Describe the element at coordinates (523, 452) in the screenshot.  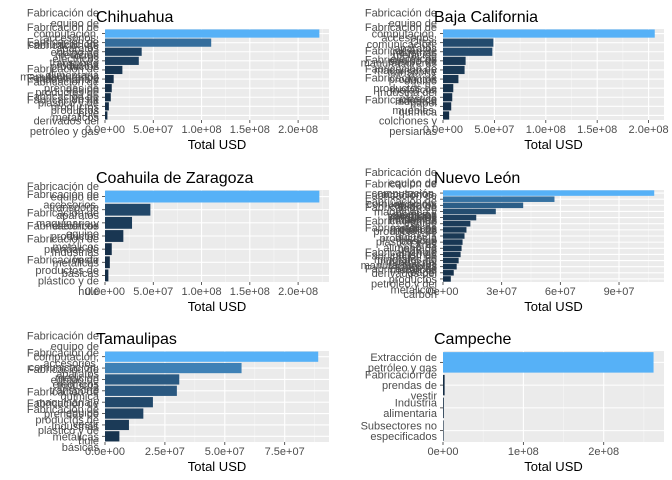
I see `x-tick-label: 1e+08` at that location.